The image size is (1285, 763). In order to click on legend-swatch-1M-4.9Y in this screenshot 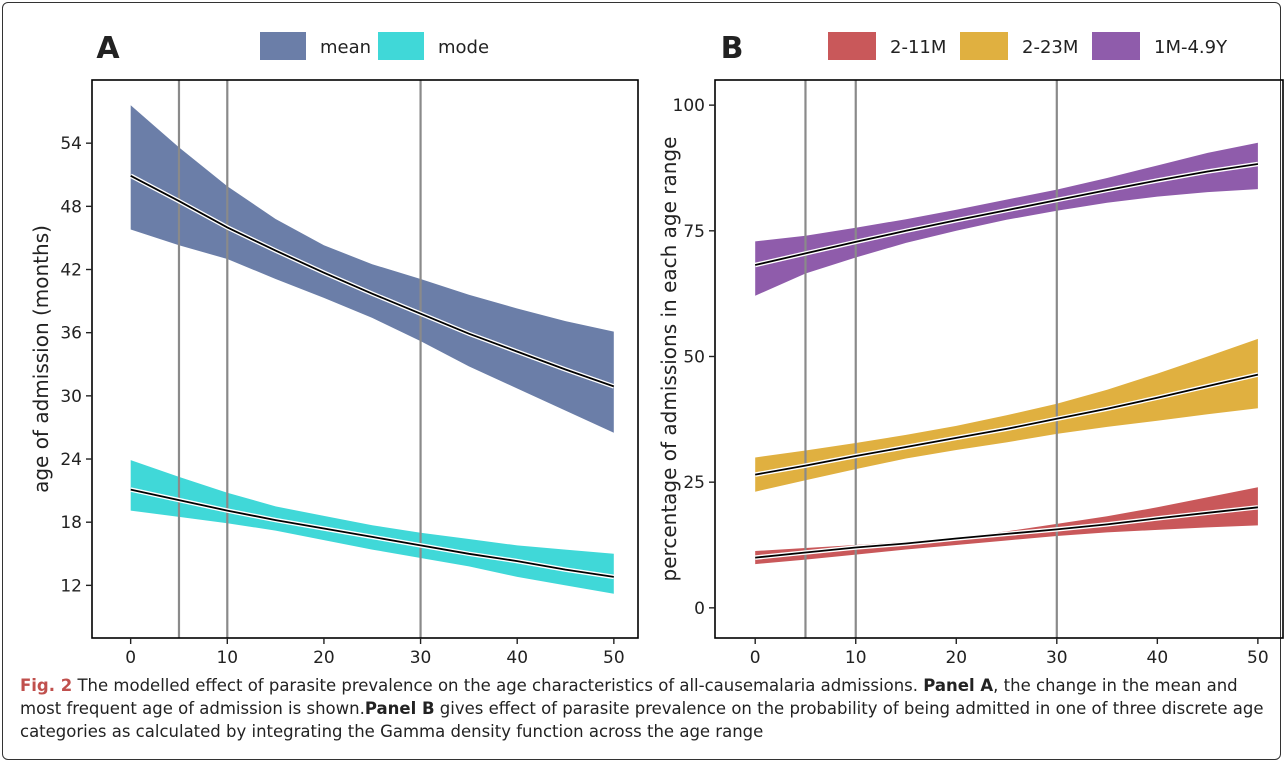, I will do `click(1116, 46)`.